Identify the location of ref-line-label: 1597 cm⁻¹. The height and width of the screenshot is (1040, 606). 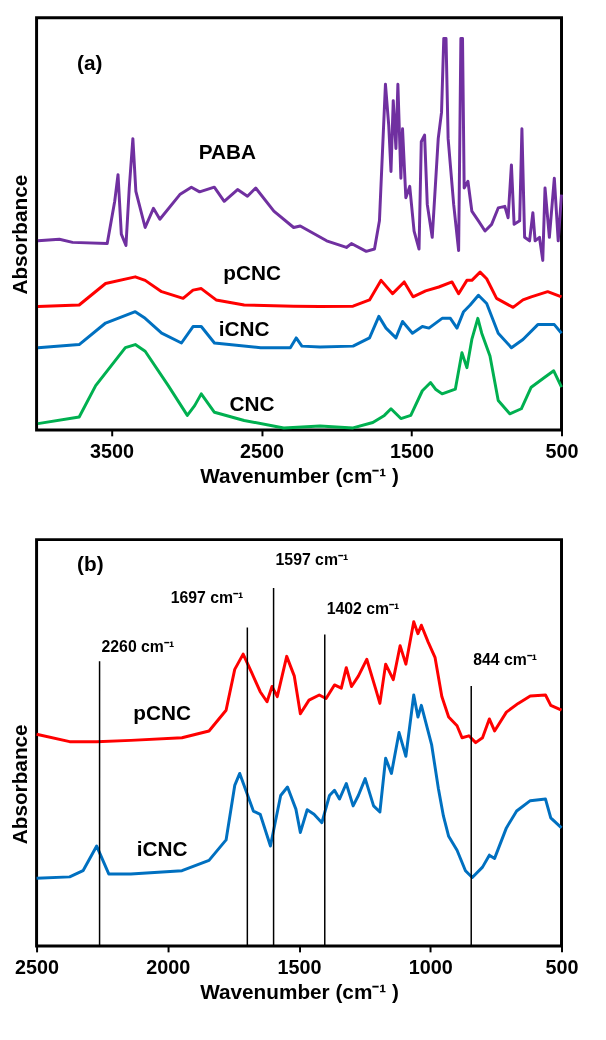
(312, 560).